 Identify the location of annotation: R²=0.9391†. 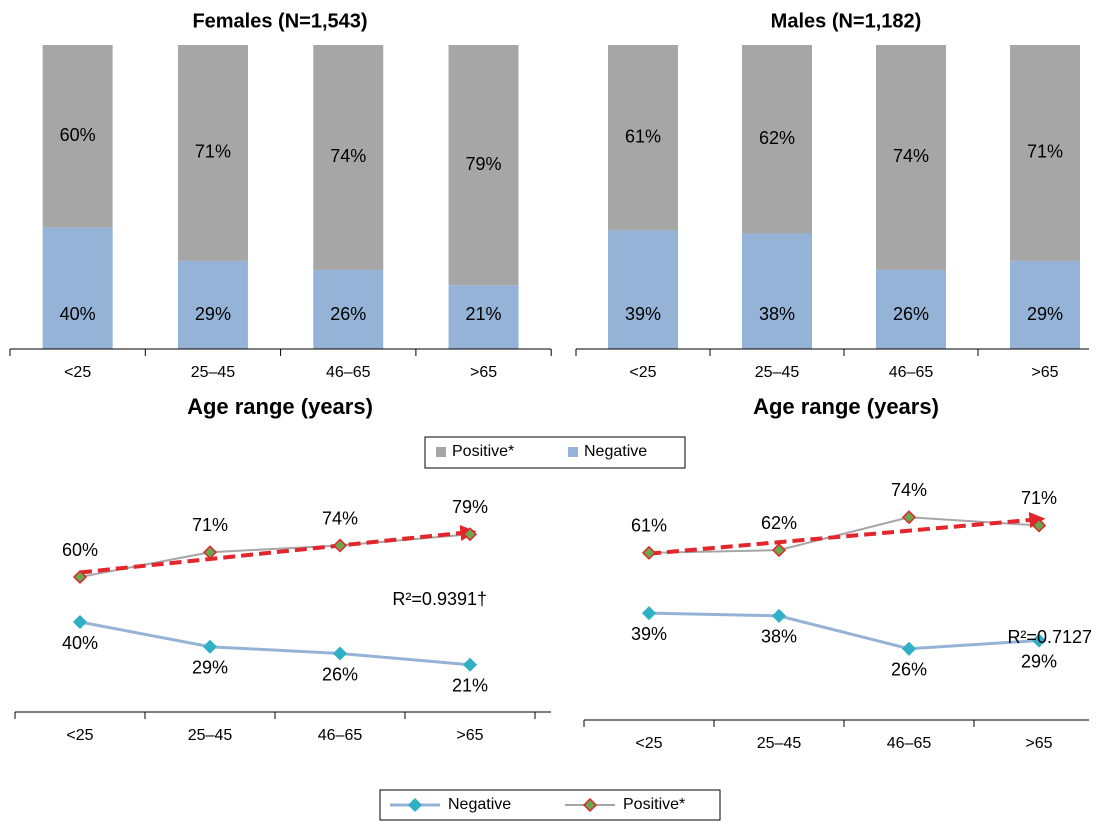
(439, 599).